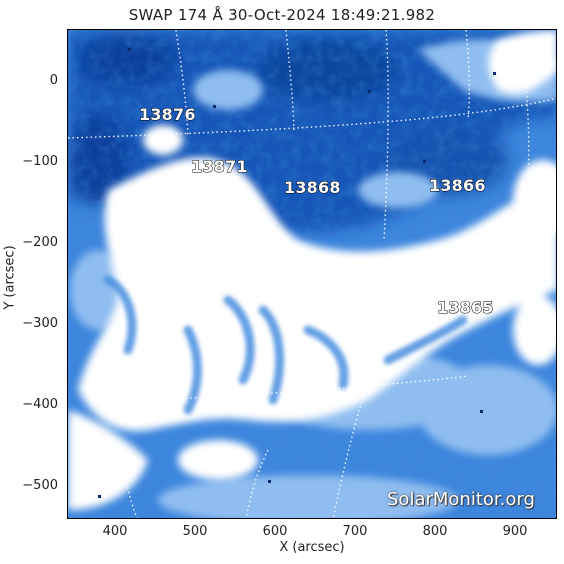 The height and width of the screenshot is (564, 564). What do you see at coordinates (515, 531) in the screenshot?
I see `x-tick-label: 900` at bounding box center [515, 531].